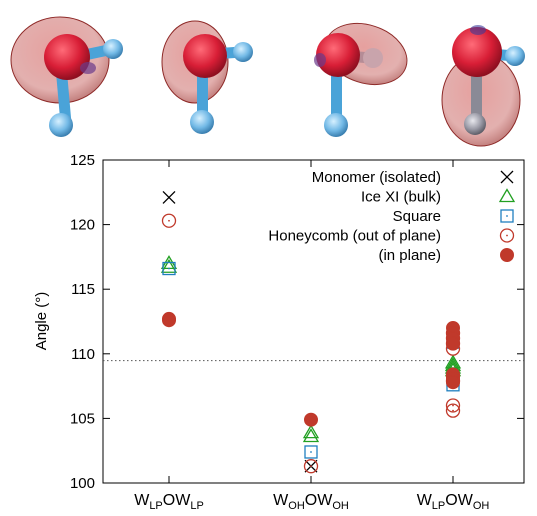 The image size is (537, 516). I want to click on data-point-cross, so click(169, 197).